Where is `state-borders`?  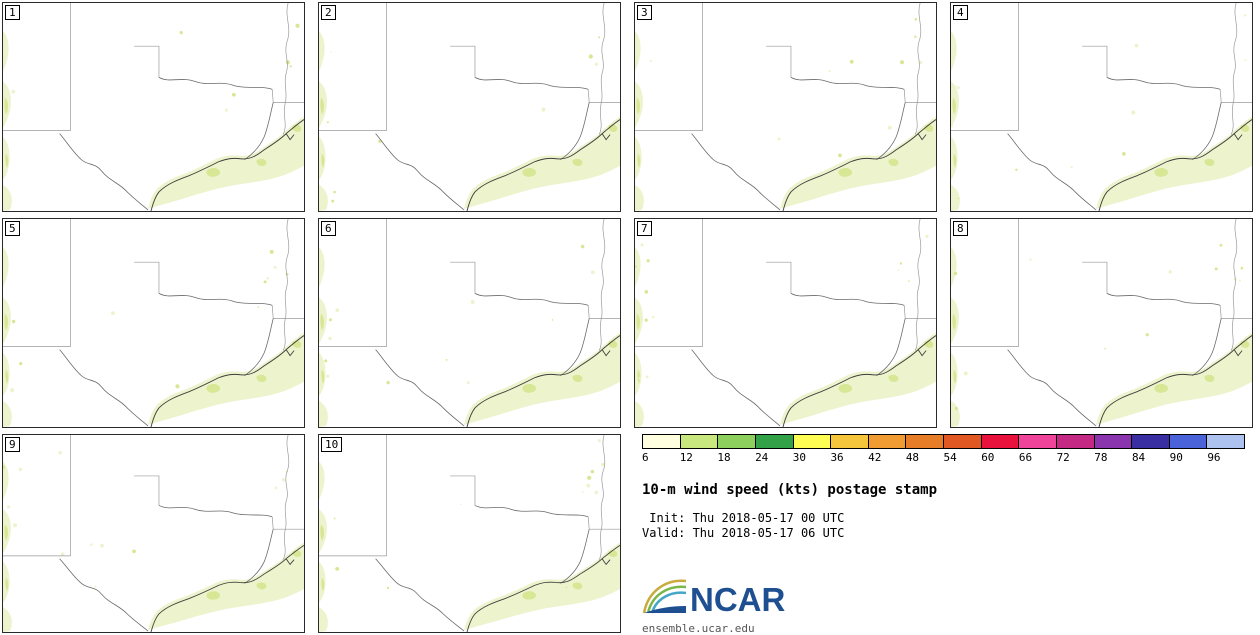
state-borders is located at coordinates (469, 497).